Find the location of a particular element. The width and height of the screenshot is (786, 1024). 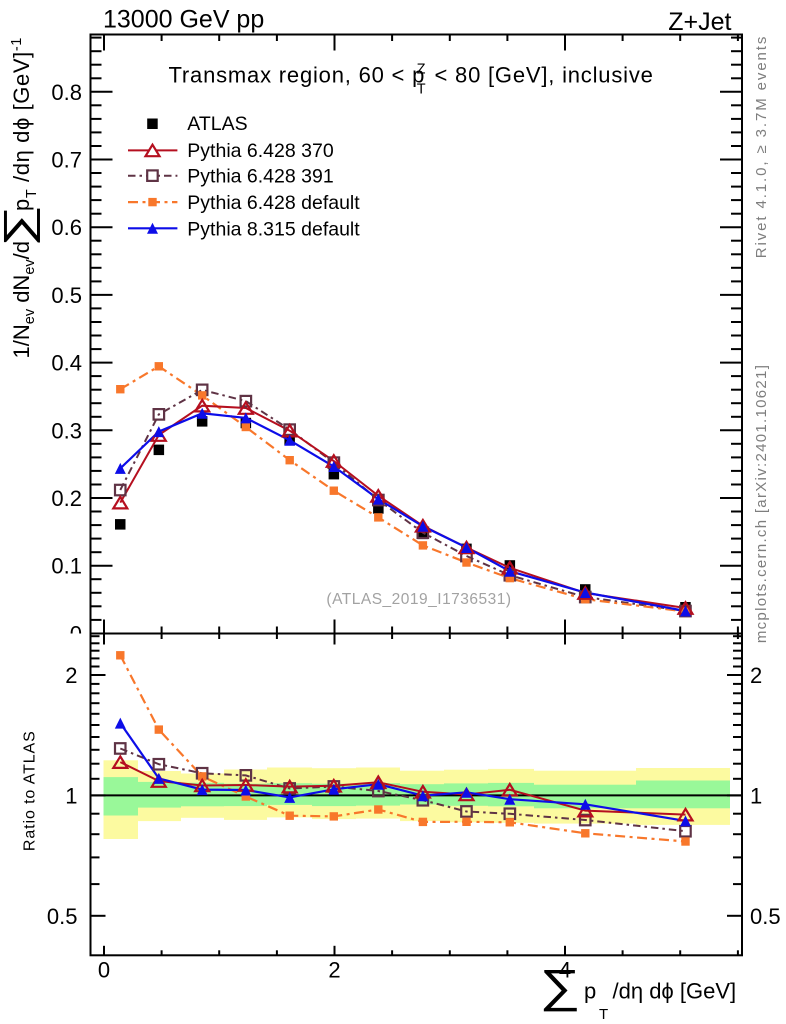

svg-text: 0.8 is located at coordinates (66, 92).